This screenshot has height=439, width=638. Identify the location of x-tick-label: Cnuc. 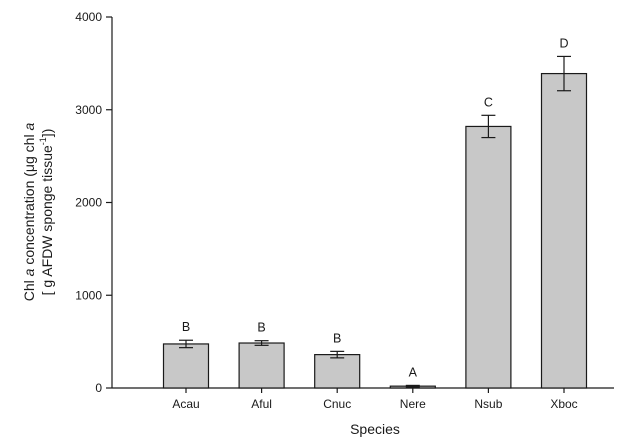
(337, 404).